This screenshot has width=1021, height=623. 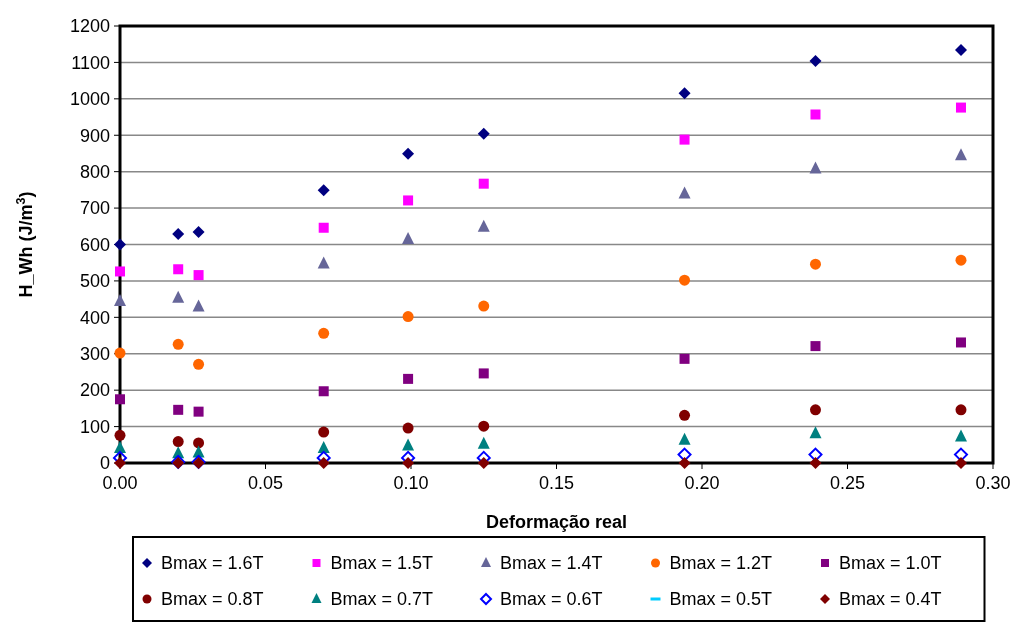 What do you see at coordinates (702, 483) in the screenshot?
I see `x-tick-label: 0.20` at bounding box center [702, 483].